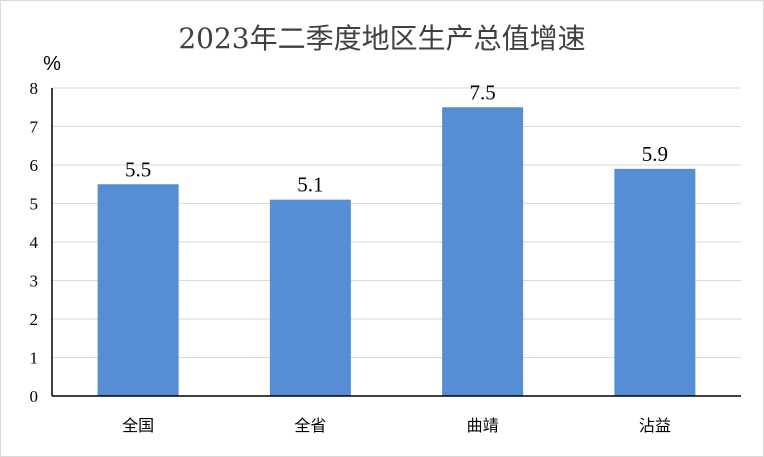 This screenshot has height=457, width=764. I want to click on y-tick-label-4: 4, so click(34, 242).